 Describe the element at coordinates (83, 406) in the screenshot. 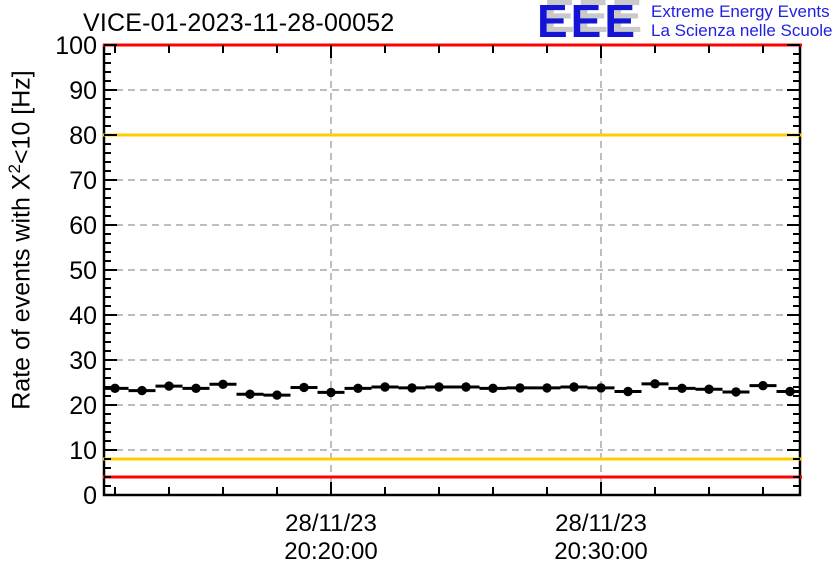

I see `svg-text: 20` at that location.